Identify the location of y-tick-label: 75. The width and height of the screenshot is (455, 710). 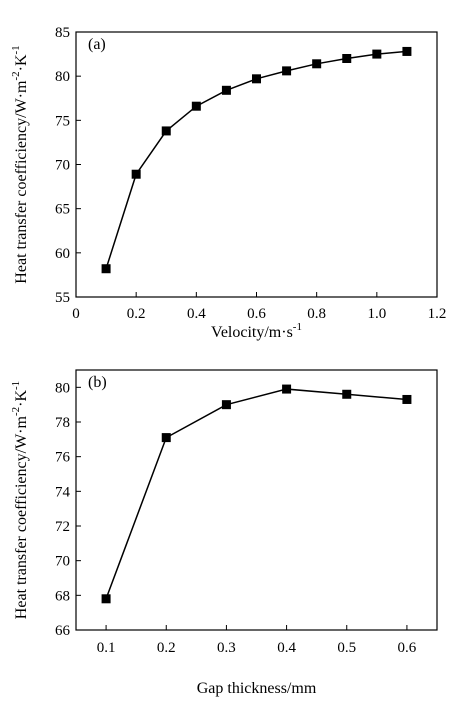
(62, 121).